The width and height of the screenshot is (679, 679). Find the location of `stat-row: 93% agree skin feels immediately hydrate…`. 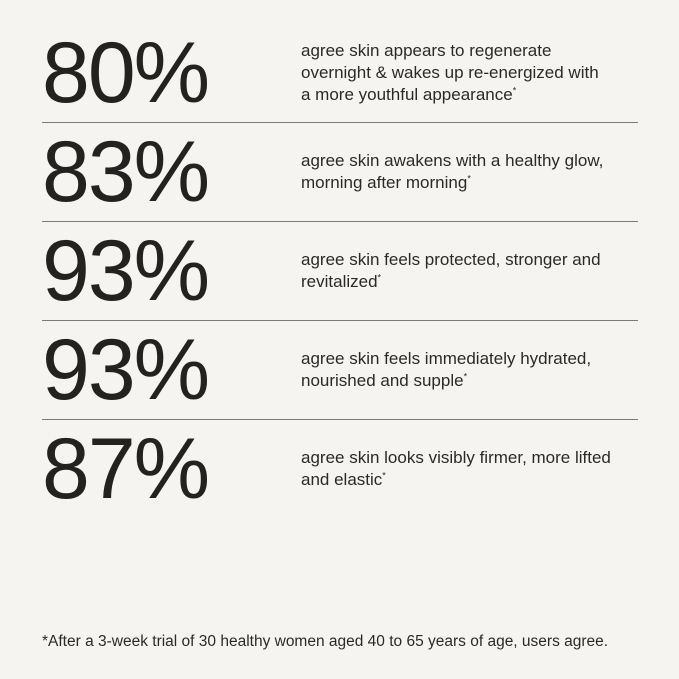

stat-row: 93% agree skin feels immediately hydrate… is located at coordinates (340, 369).